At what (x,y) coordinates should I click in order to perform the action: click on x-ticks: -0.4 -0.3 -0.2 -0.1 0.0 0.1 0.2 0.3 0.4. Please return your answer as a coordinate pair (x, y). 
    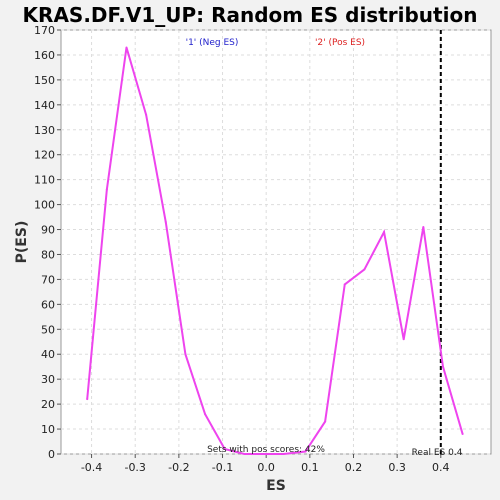
    Looking at the image, I should click on (265, 464).